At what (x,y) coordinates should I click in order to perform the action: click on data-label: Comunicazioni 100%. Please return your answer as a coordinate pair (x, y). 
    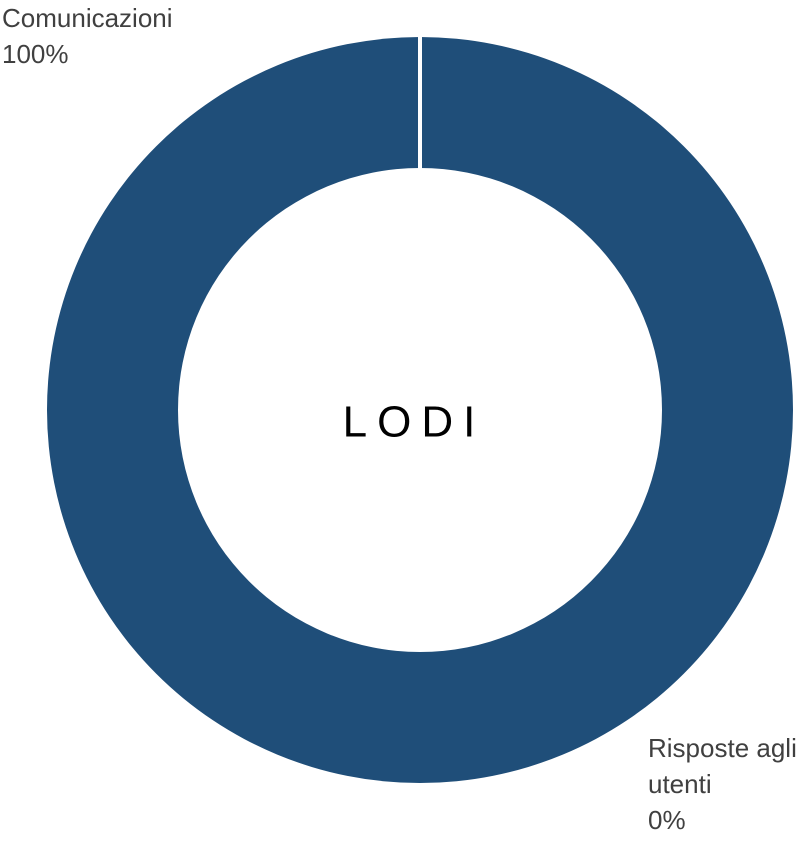
    Looking at the image, I should click on (132, 36).